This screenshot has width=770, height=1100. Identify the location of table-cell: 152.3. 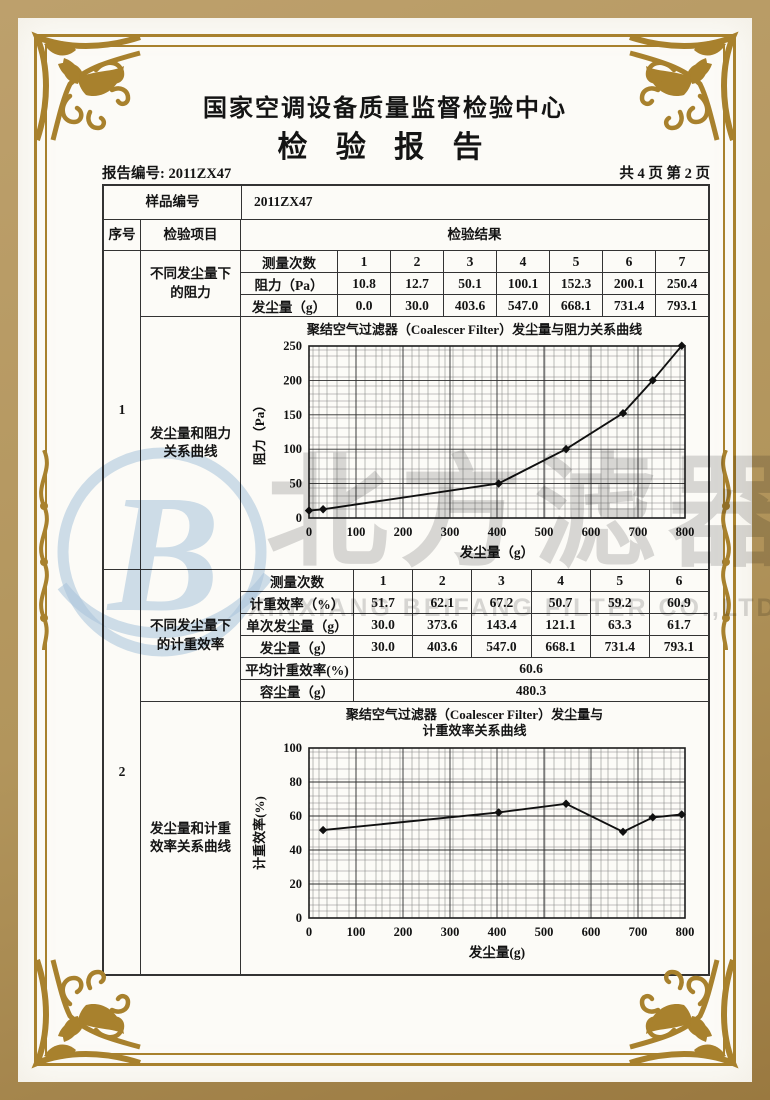
(575, 283).